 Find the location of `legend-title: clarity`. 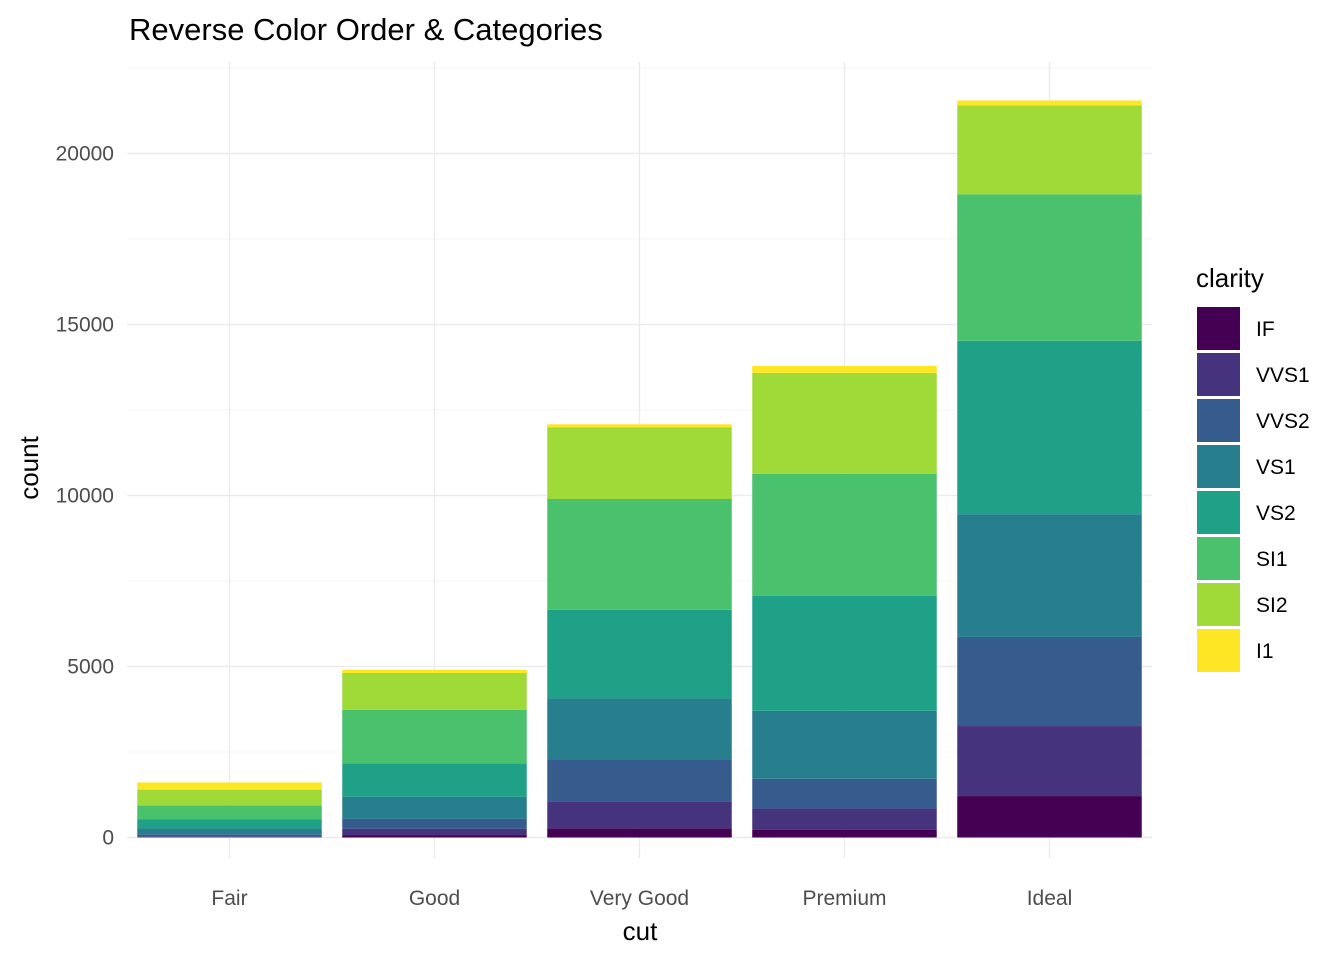

legend-title: clarity is located at coordinates (1230, 278).